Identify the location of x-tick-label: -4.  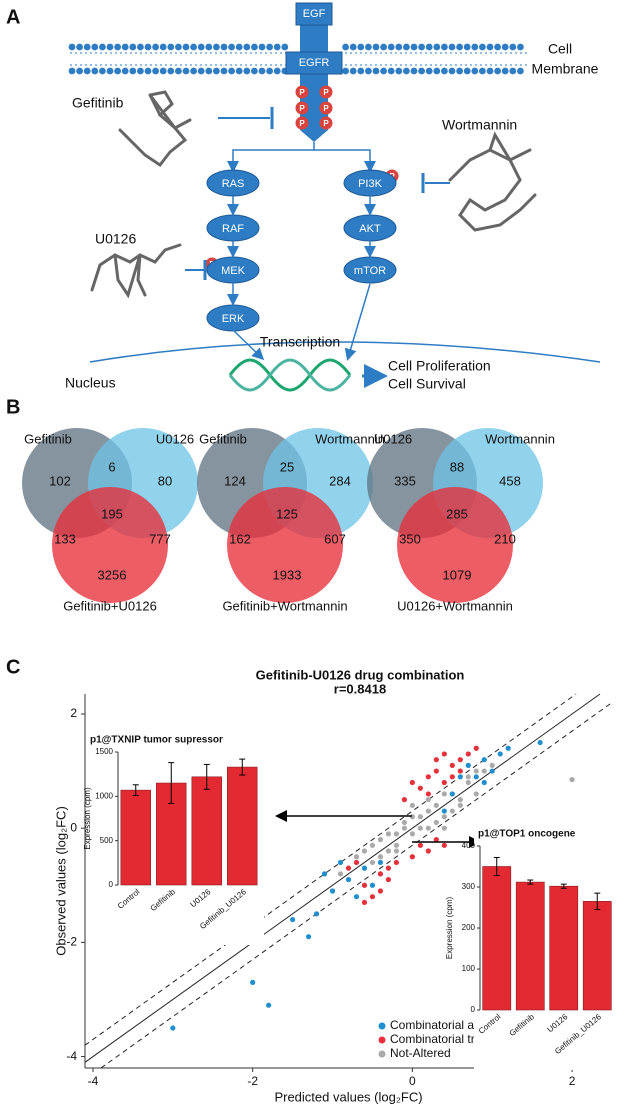
(93, 1081).